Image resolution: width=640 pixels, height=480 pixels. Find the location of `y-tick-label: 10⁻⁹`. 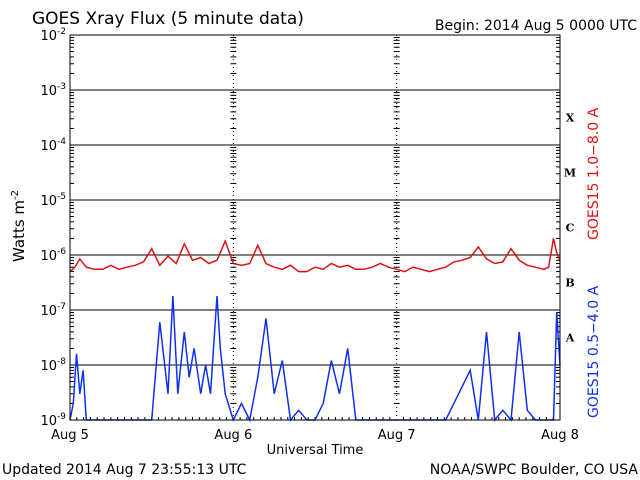

y-tick-label: 10⁻⁹ is located at coordinates (53, 420).